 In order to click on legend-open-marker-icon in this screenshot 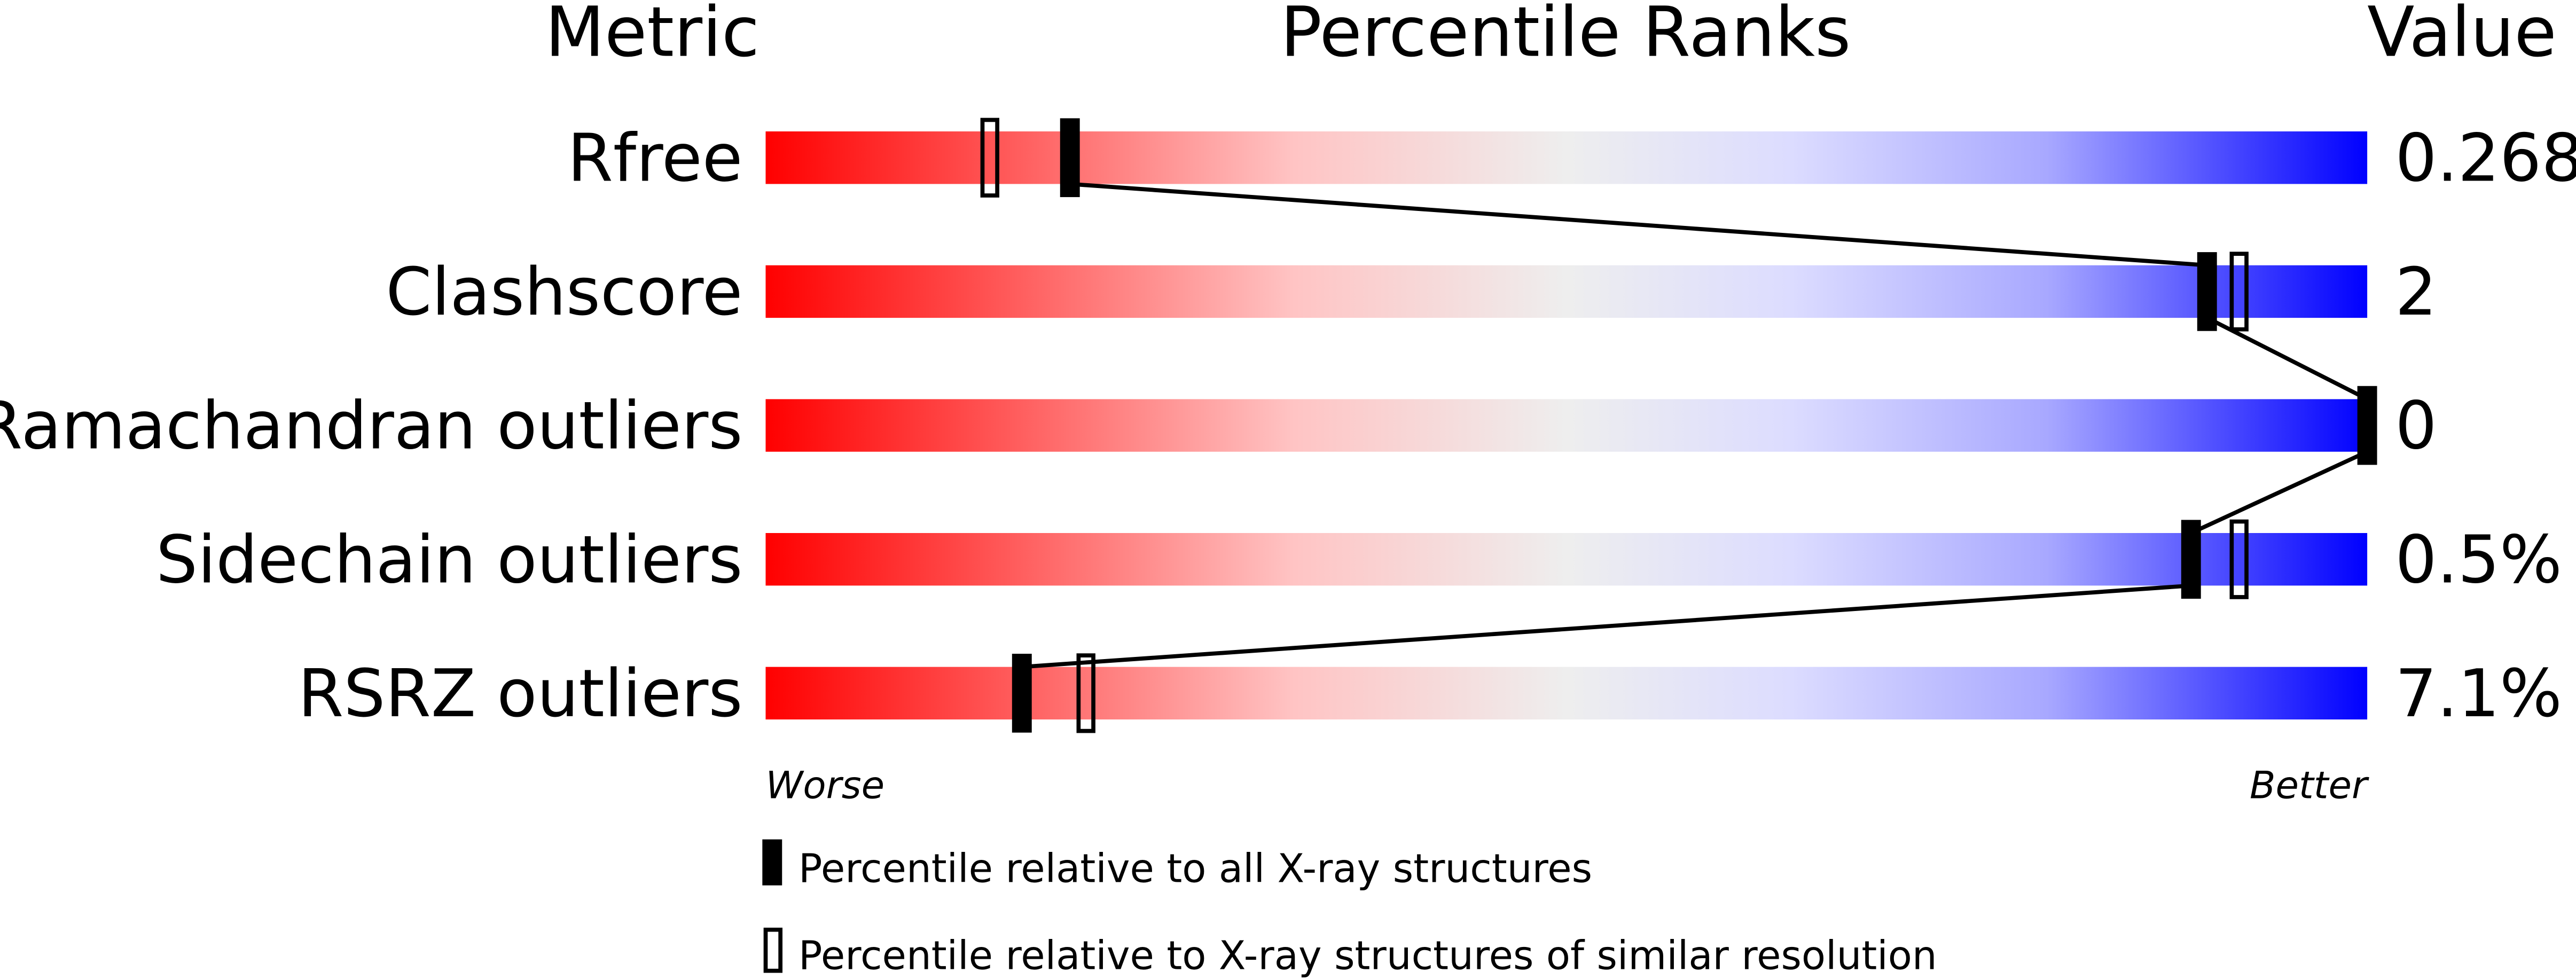, I will do `click(773, 950)`.